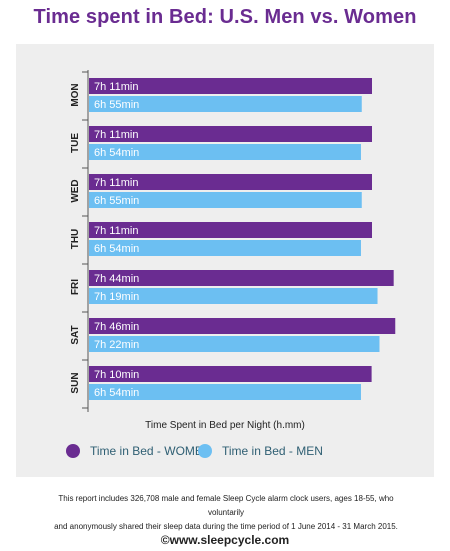 The width and height of the screenshot is (450, 551). Describe the element at coordinates (73, 451) in the screenshot. I see `legend-swatch-women` at that location.